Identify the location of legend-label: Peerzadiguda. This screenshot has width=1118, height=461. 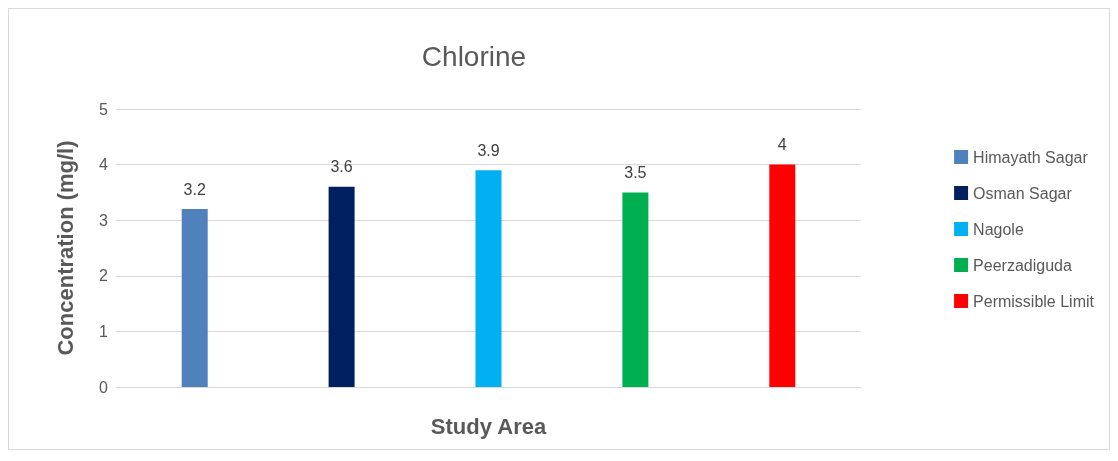
(1022, 265).